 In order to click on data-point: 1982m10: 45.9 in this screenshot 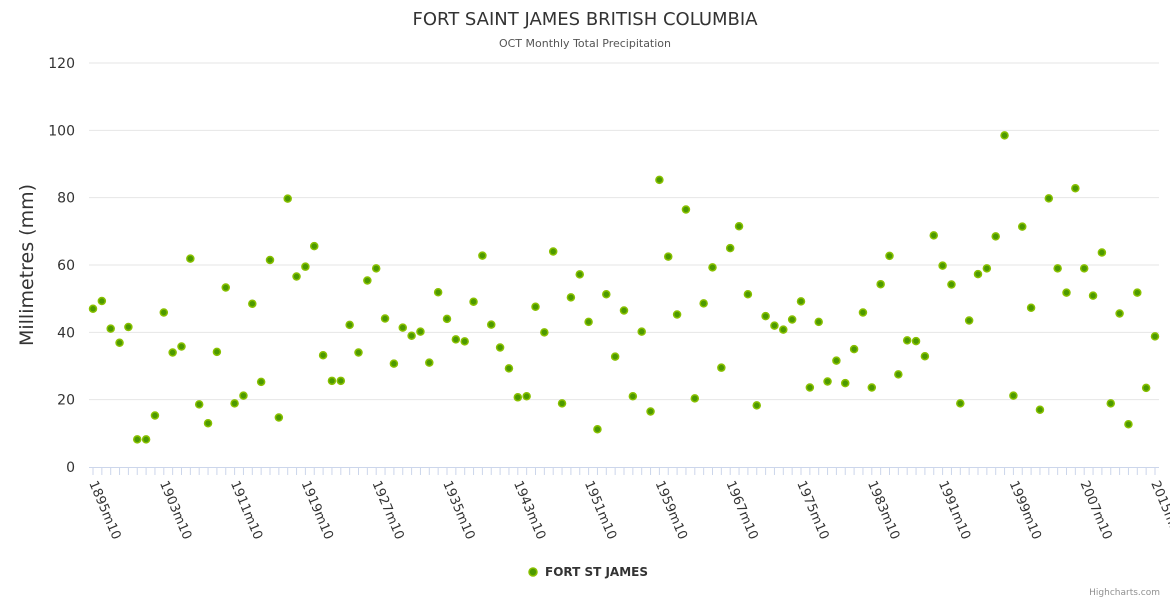, I will do `click(863, 312)`.